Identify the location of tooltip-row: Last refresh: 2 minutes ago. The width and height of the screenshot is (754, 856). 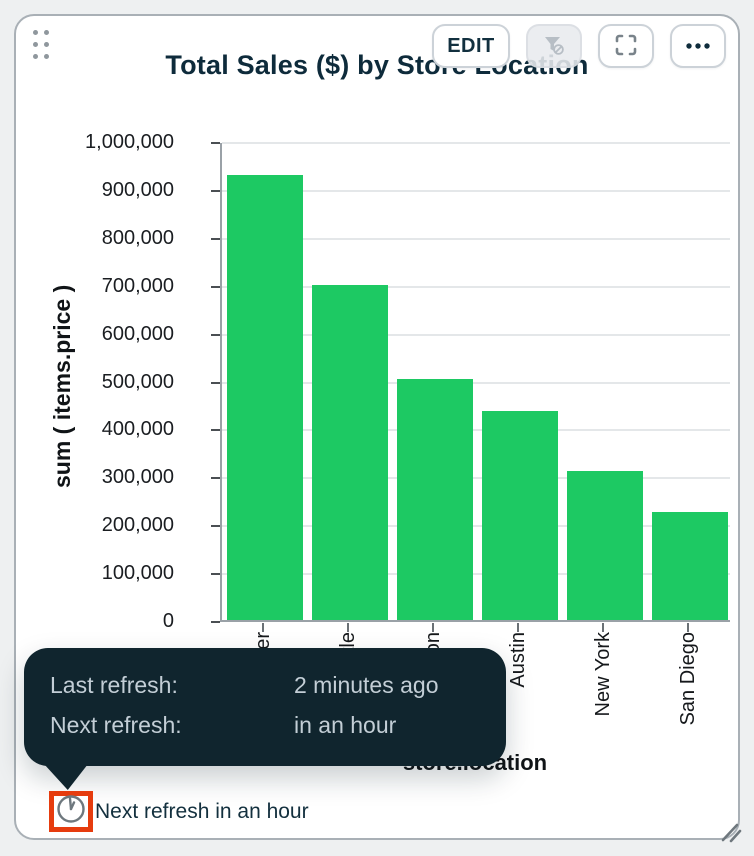
(265, 685).